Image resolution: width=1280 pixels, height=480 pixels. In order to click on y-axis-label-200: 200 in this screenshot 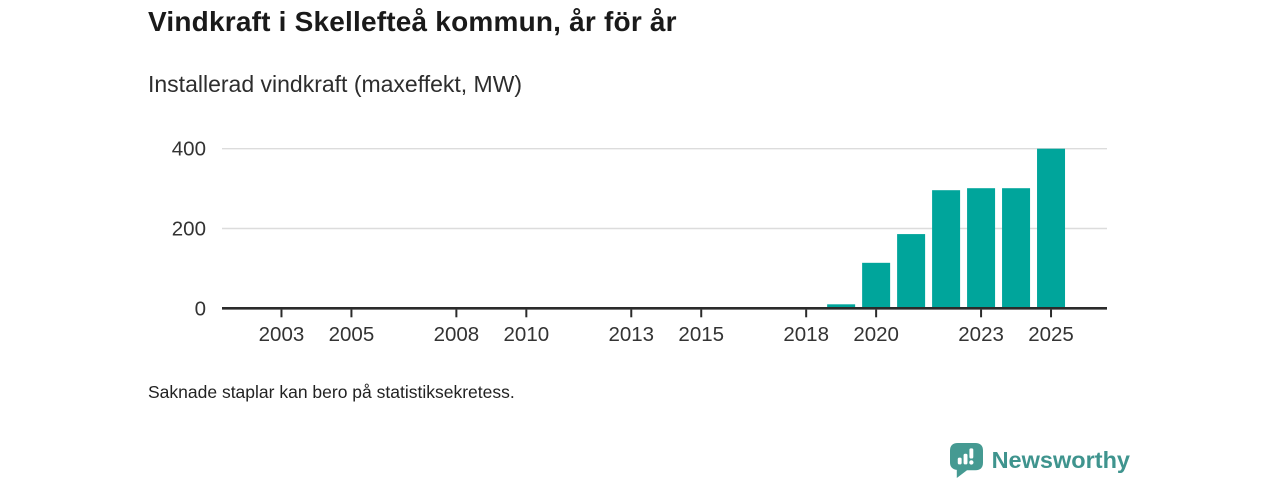, I will do `click(189, 229)`.